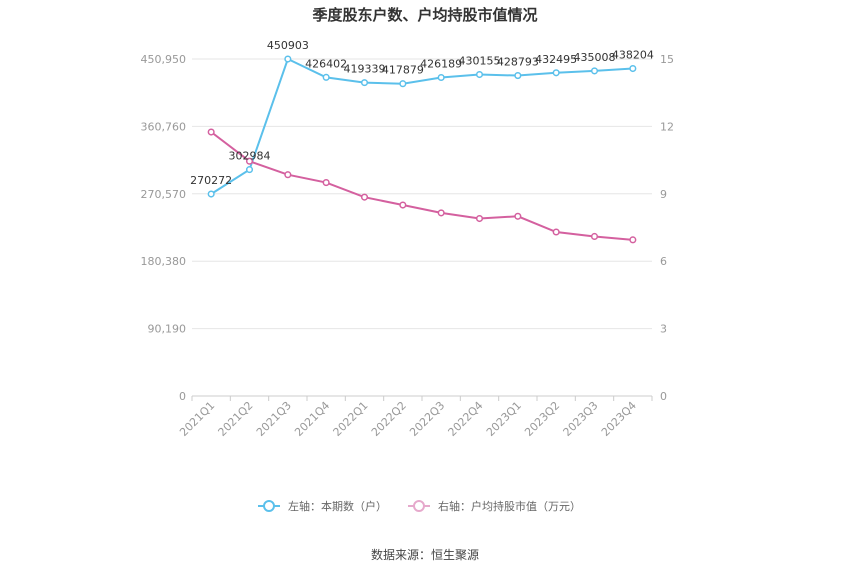  Describe the element at coordinates (663, 329) in the screenshot. I see `right-tick-label: 3` at that location.